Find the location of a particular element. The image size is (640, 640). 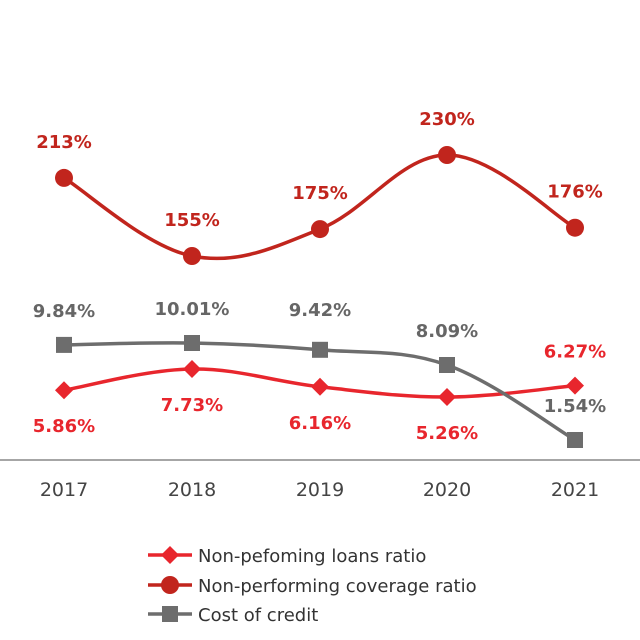

series-1-label-5: 6.27% is located at coordinates (575, 352).